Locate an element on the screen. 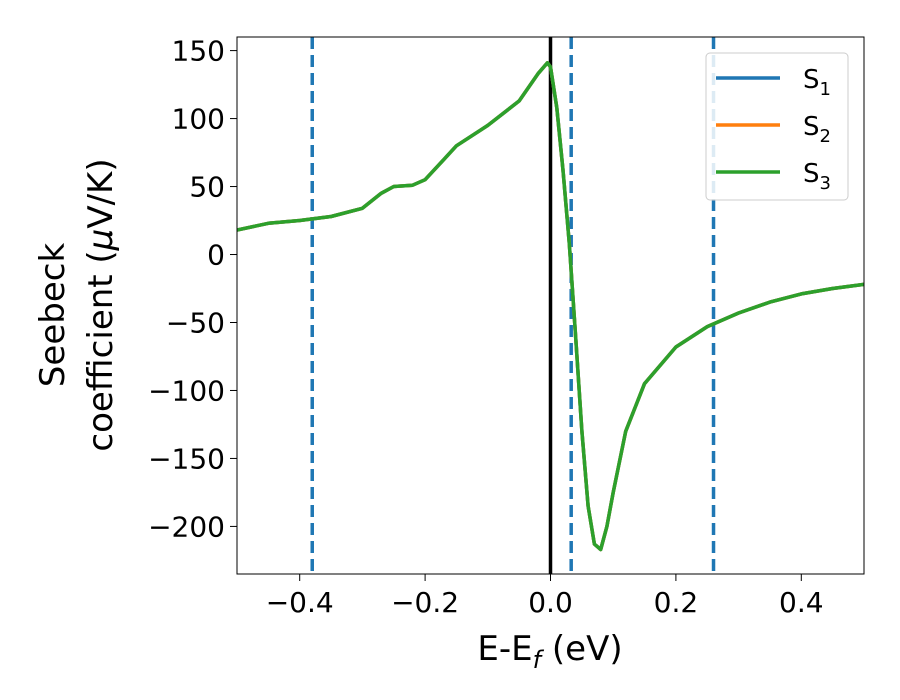 The width and height of the screenshot is (900, 700). legend-label: S1 is located at coordinates (817, 82).